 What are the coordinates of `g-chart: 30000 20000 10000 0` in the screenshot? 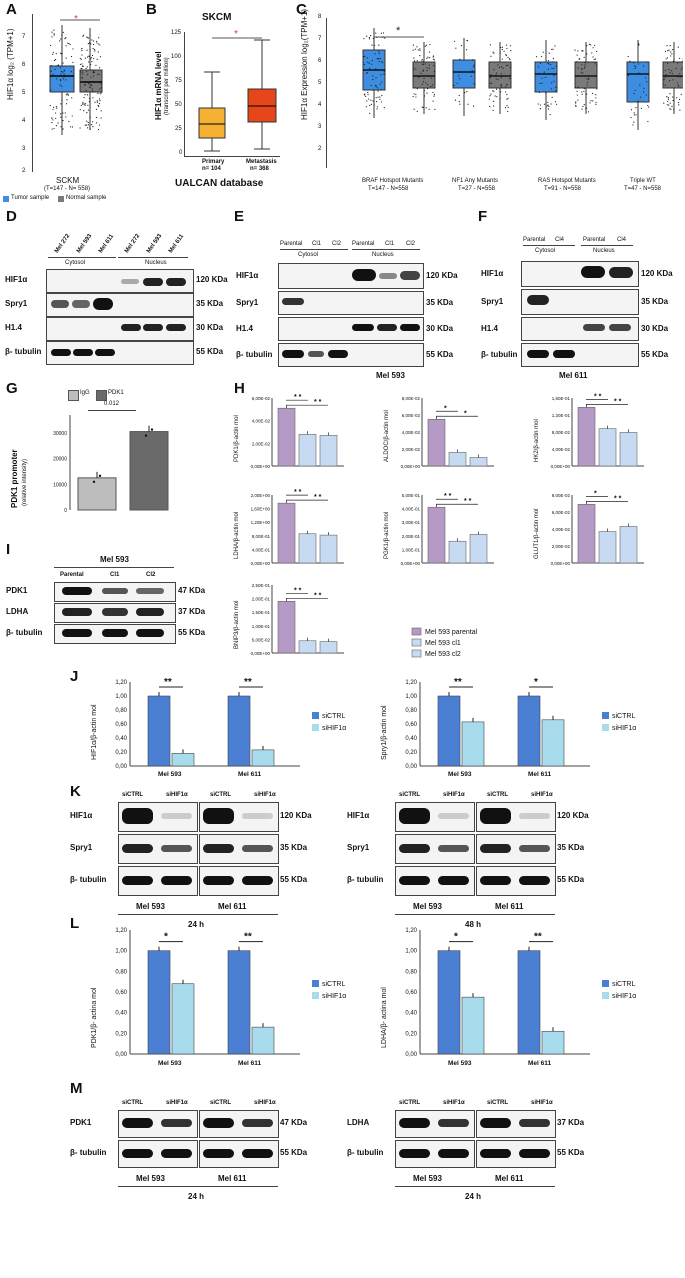 It's located at (111, 464).